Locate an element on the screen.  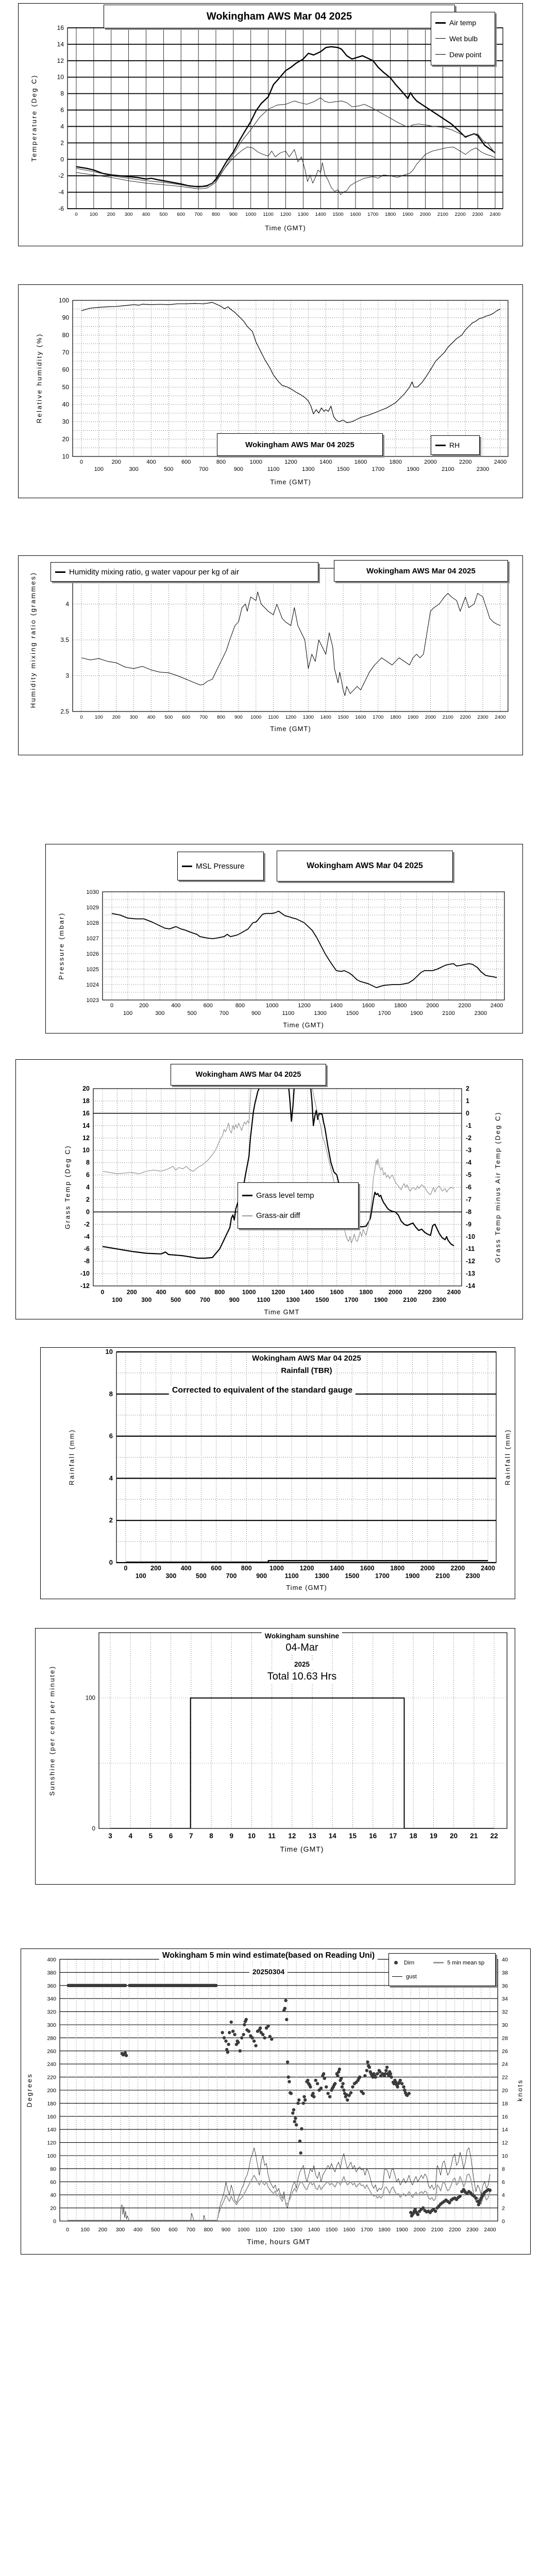
svg-text: 20 is located at coordinates (505, 2091).